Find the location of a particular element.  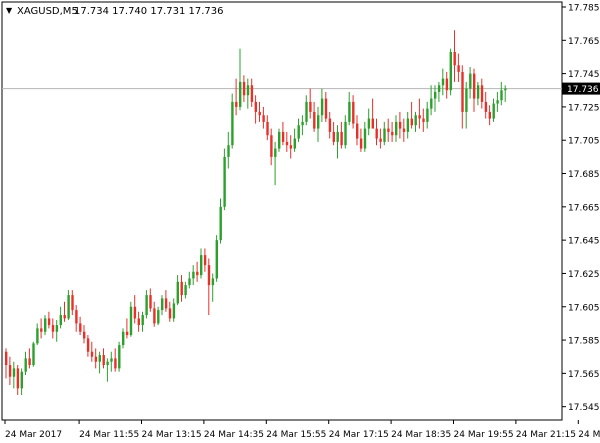

chart-header: ▼ XAGUSD,M5 17.734 17.740 17.731 17.736 is located at coordinates (115, 11).